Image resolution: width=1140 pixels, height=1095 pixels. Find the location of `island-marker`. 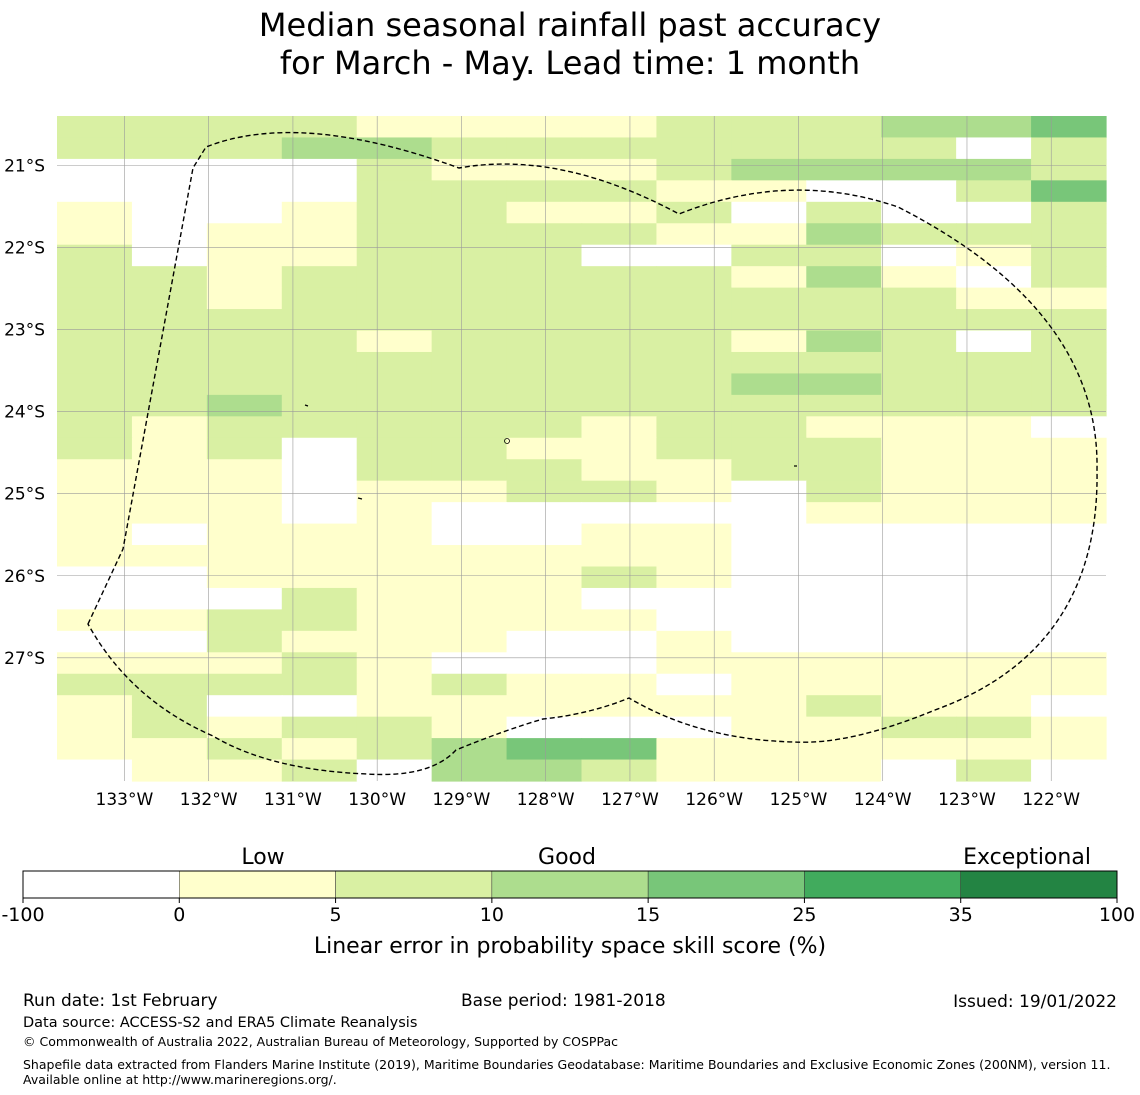

island-marker is located at coordinates (507, 441).